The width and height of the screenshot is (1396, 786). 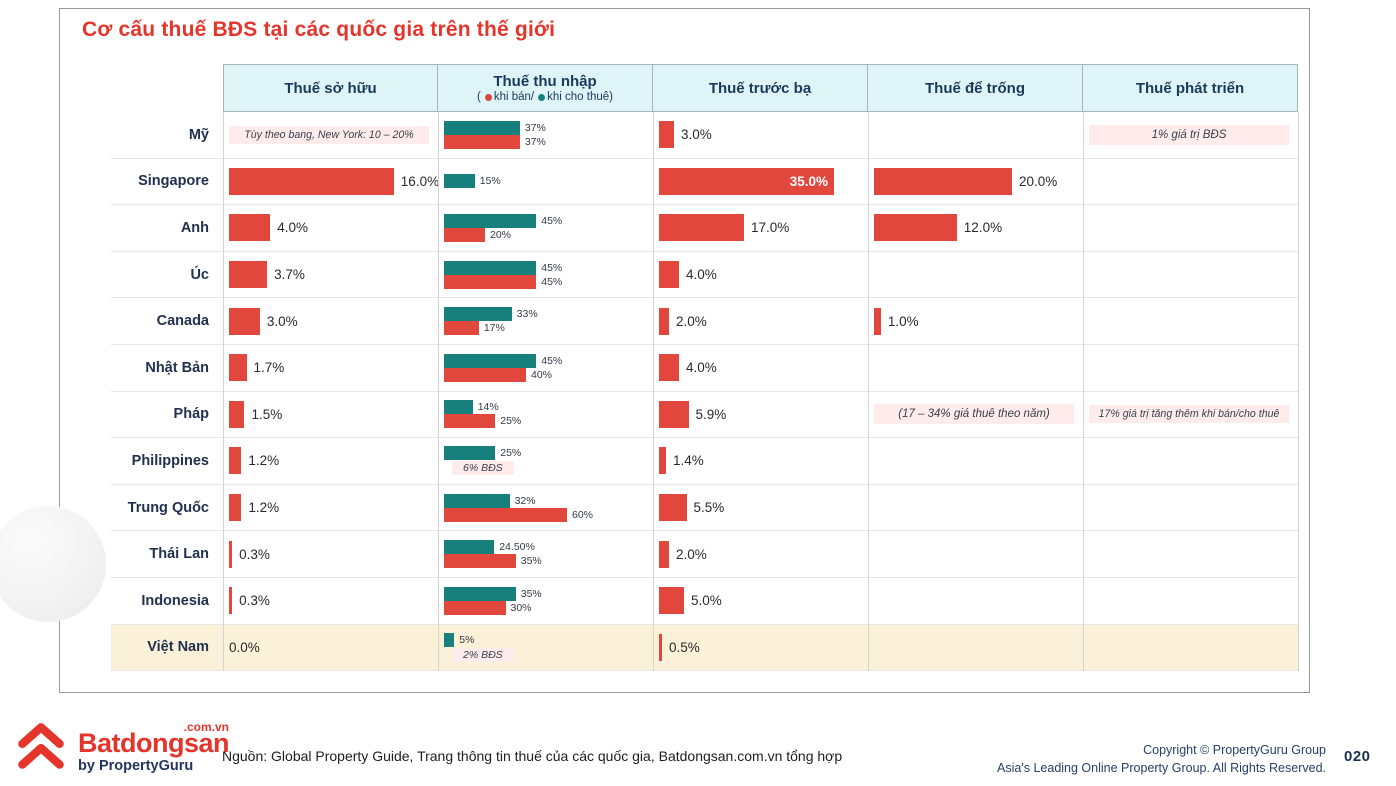 I want to click on cell-truoc-ba: 2.0%, so click(x=760, y=554).